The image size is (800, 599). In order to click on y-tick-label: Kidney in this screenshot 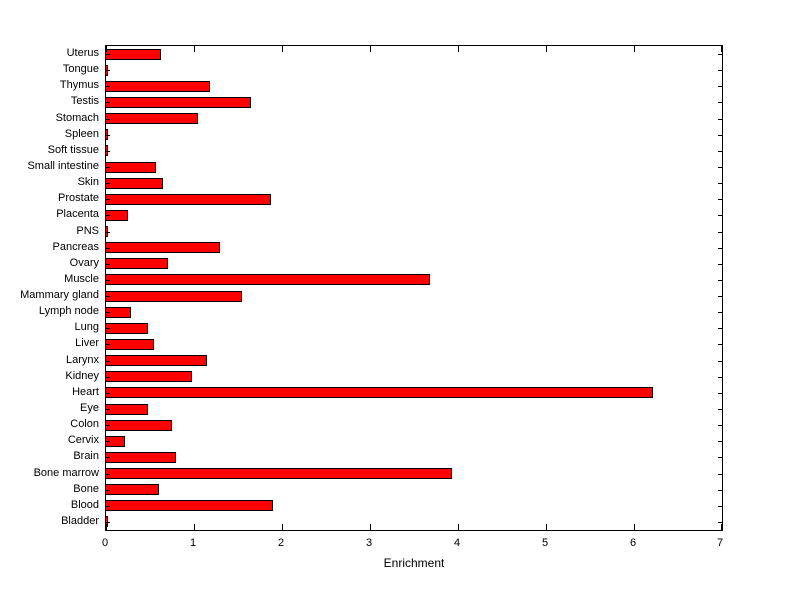, I will do `click(82, 375)`.